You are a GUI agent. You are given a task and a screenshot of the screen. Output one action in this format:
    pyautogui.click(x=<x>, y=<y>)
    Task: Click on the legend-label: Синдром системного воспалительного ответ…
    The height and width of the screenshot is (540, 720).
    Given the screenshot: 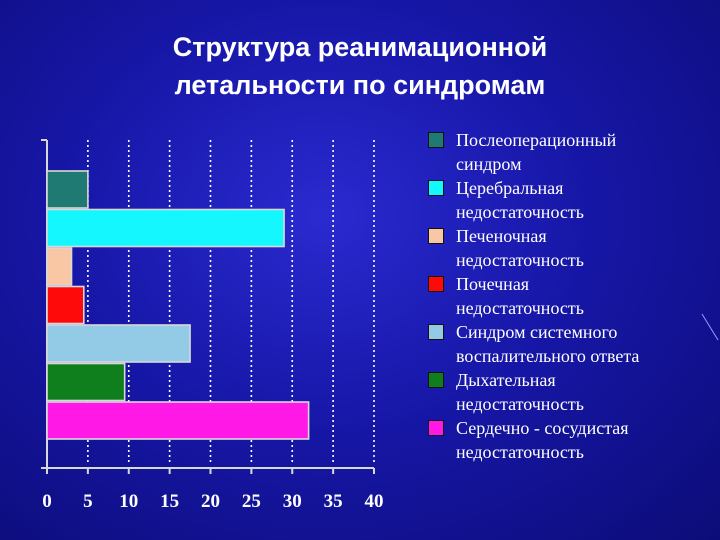 What is the action you would take?
    pyautogui.click(x=548, y=344)
    